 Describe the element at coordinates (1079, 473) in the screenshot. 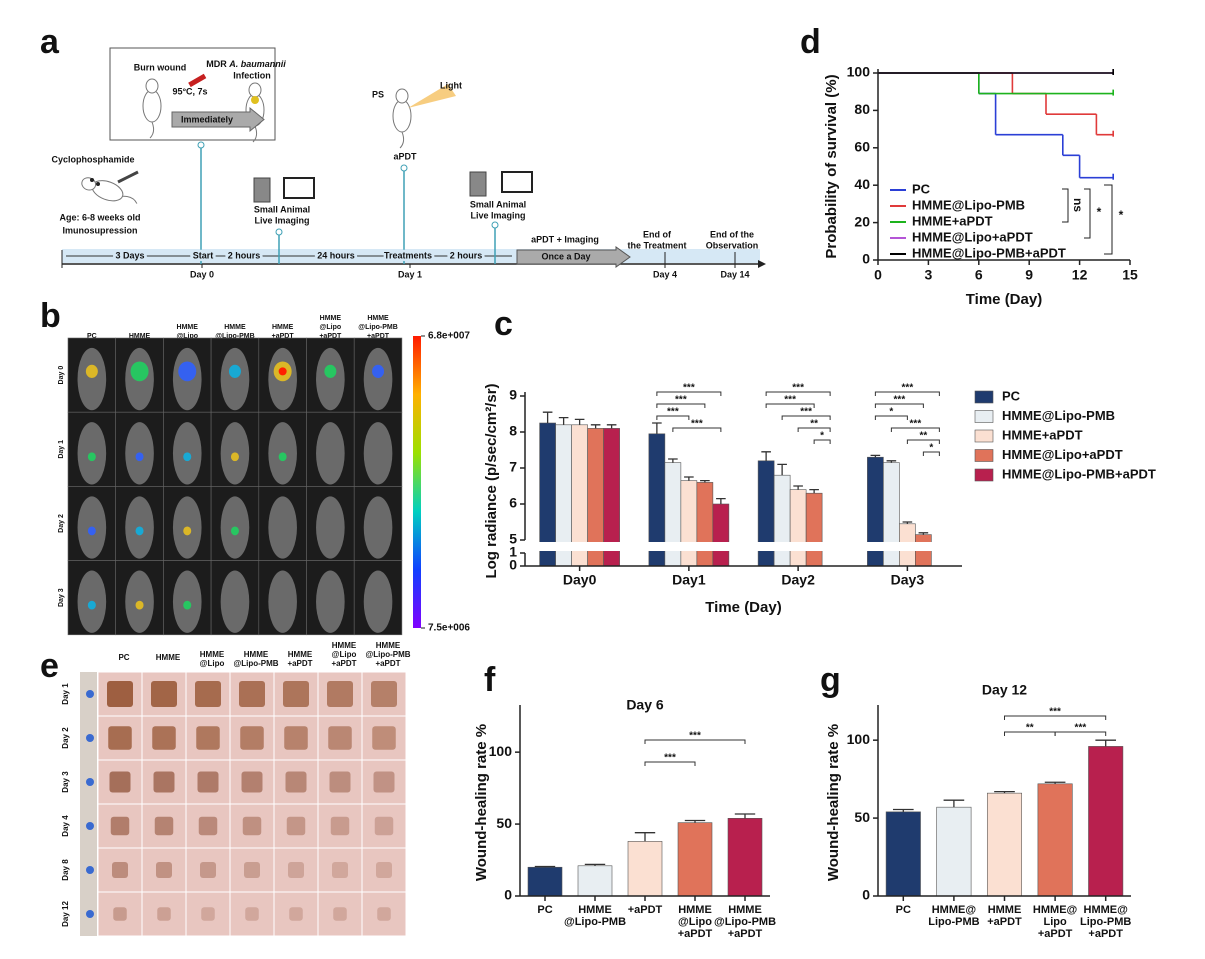

I see `legend-label: HMME@Lipo-PMB+aPDT` at that location.